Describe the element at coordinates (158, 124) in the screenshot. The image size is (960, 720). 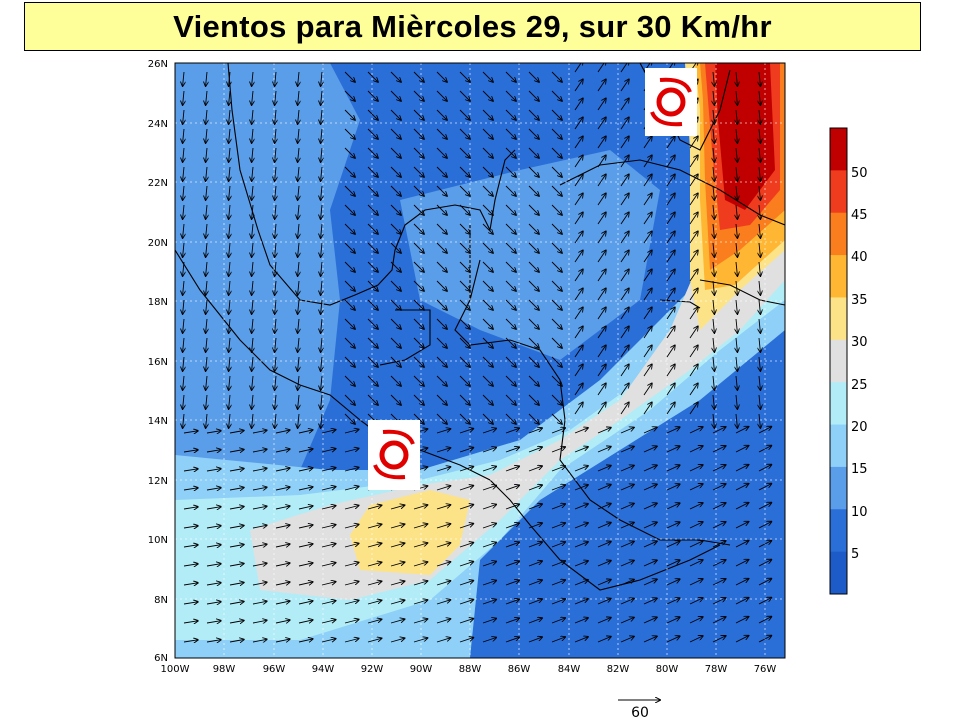
I see `lat-label: 24N` at that location.